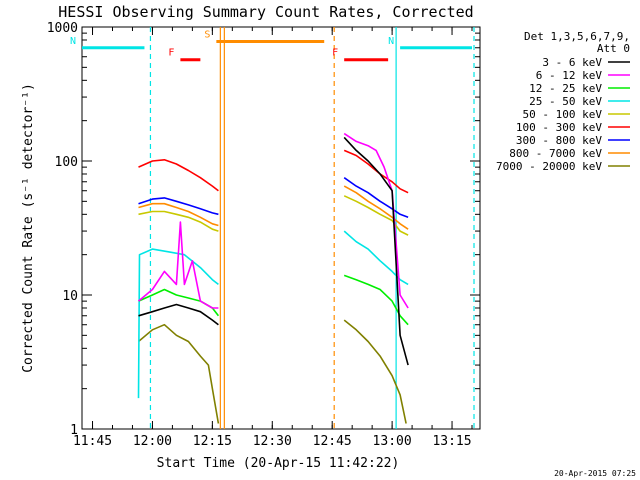 This screenshot has width=640, height=480. I want to click on legend-header-line-1: Det 1,3,5,6,7,9,, so click(577, 36).